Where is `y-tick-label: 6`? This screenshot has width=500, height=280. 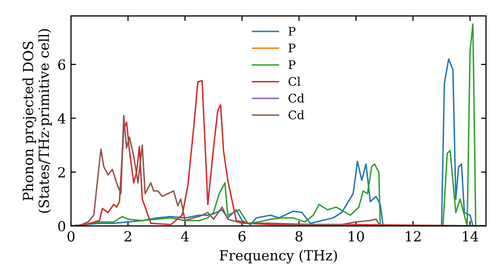
y-tick-label: 6 is located at coordinates (62, 64).